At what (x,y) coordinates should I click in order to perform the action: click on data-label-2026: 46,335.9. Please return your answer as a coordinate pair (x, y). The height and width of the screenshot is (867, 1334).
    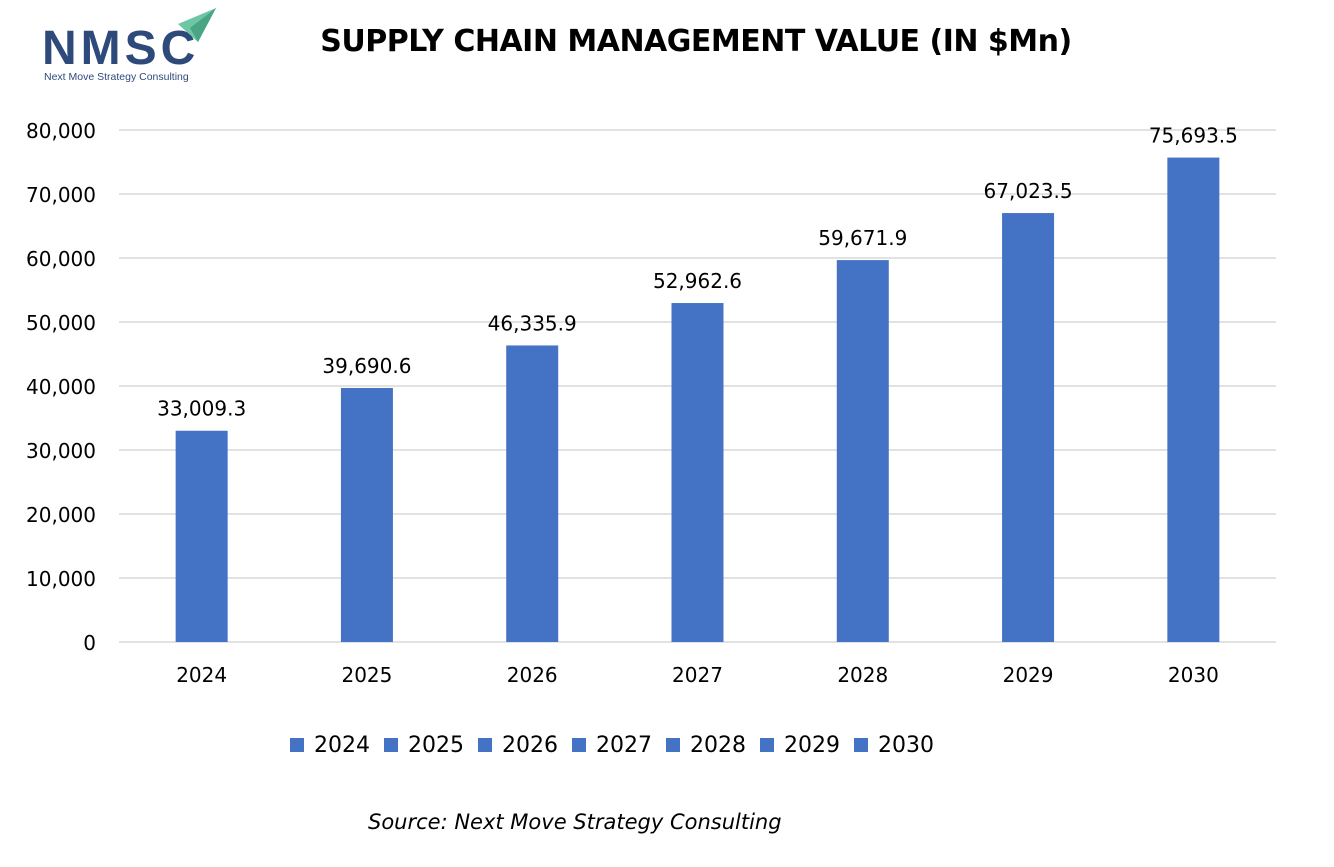
    Looking at the image, I should click on (532, 323).